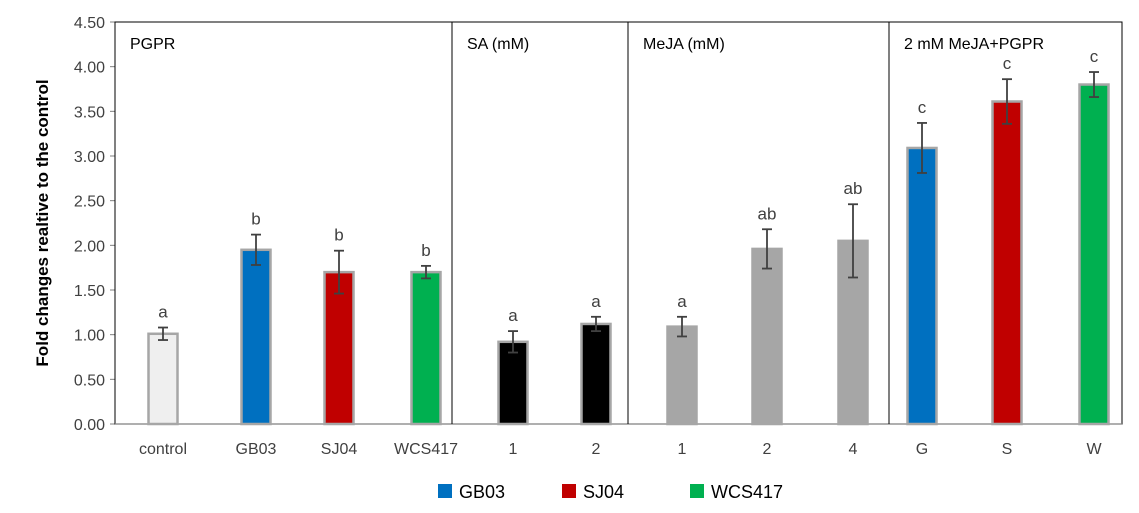  Describe the element at coordinates (426, 449) in the screenshot. I see `category-label: WCS417` at that location.